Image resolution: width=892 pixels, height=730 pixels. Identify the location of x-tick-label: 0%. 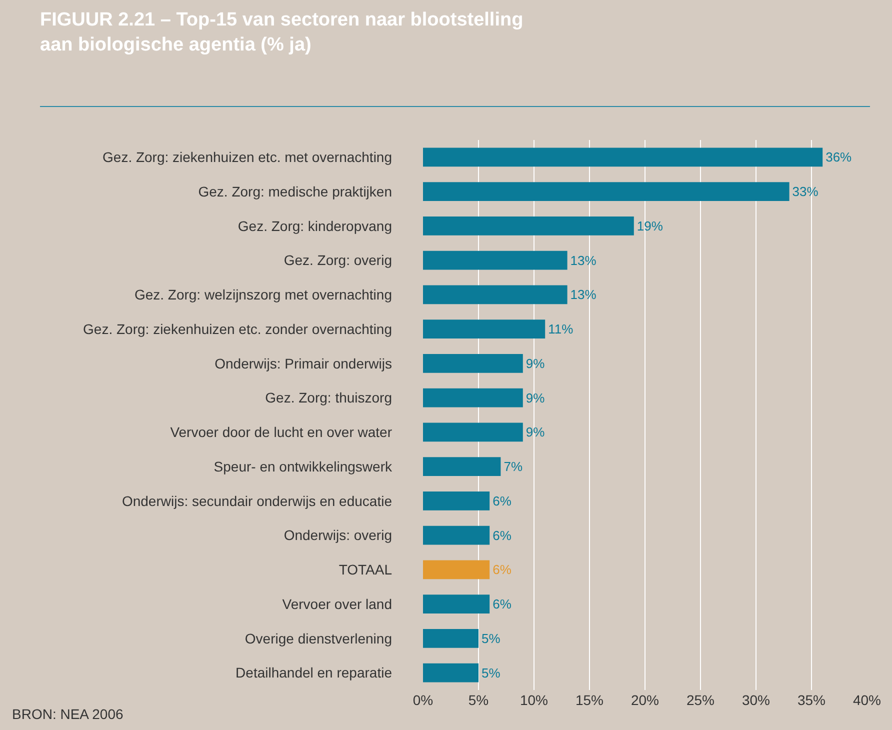
(423, 700).